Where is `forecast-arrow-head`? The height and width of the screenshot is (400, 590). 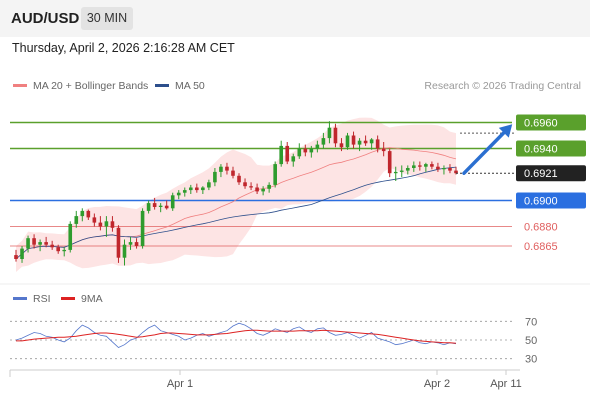 forecast-arrow-head is located at coordinates (505, 131).